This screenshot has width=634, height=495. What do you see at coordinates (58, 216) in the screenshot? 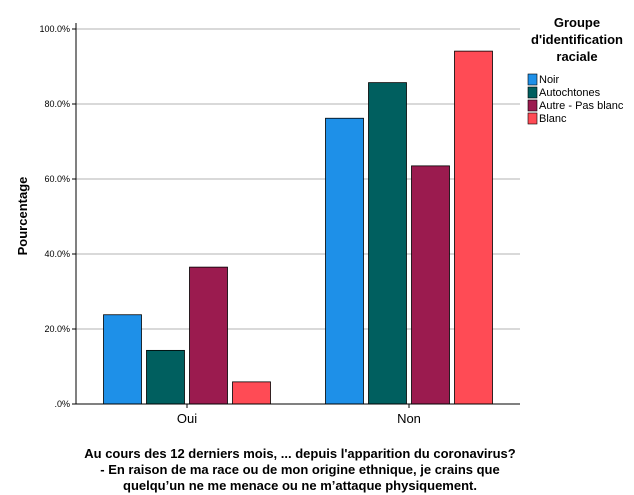
I see `y-axis: .0% 20.0% 40.0% 60.0% 80.0% 100.0%` at bounding box center [58, 216].